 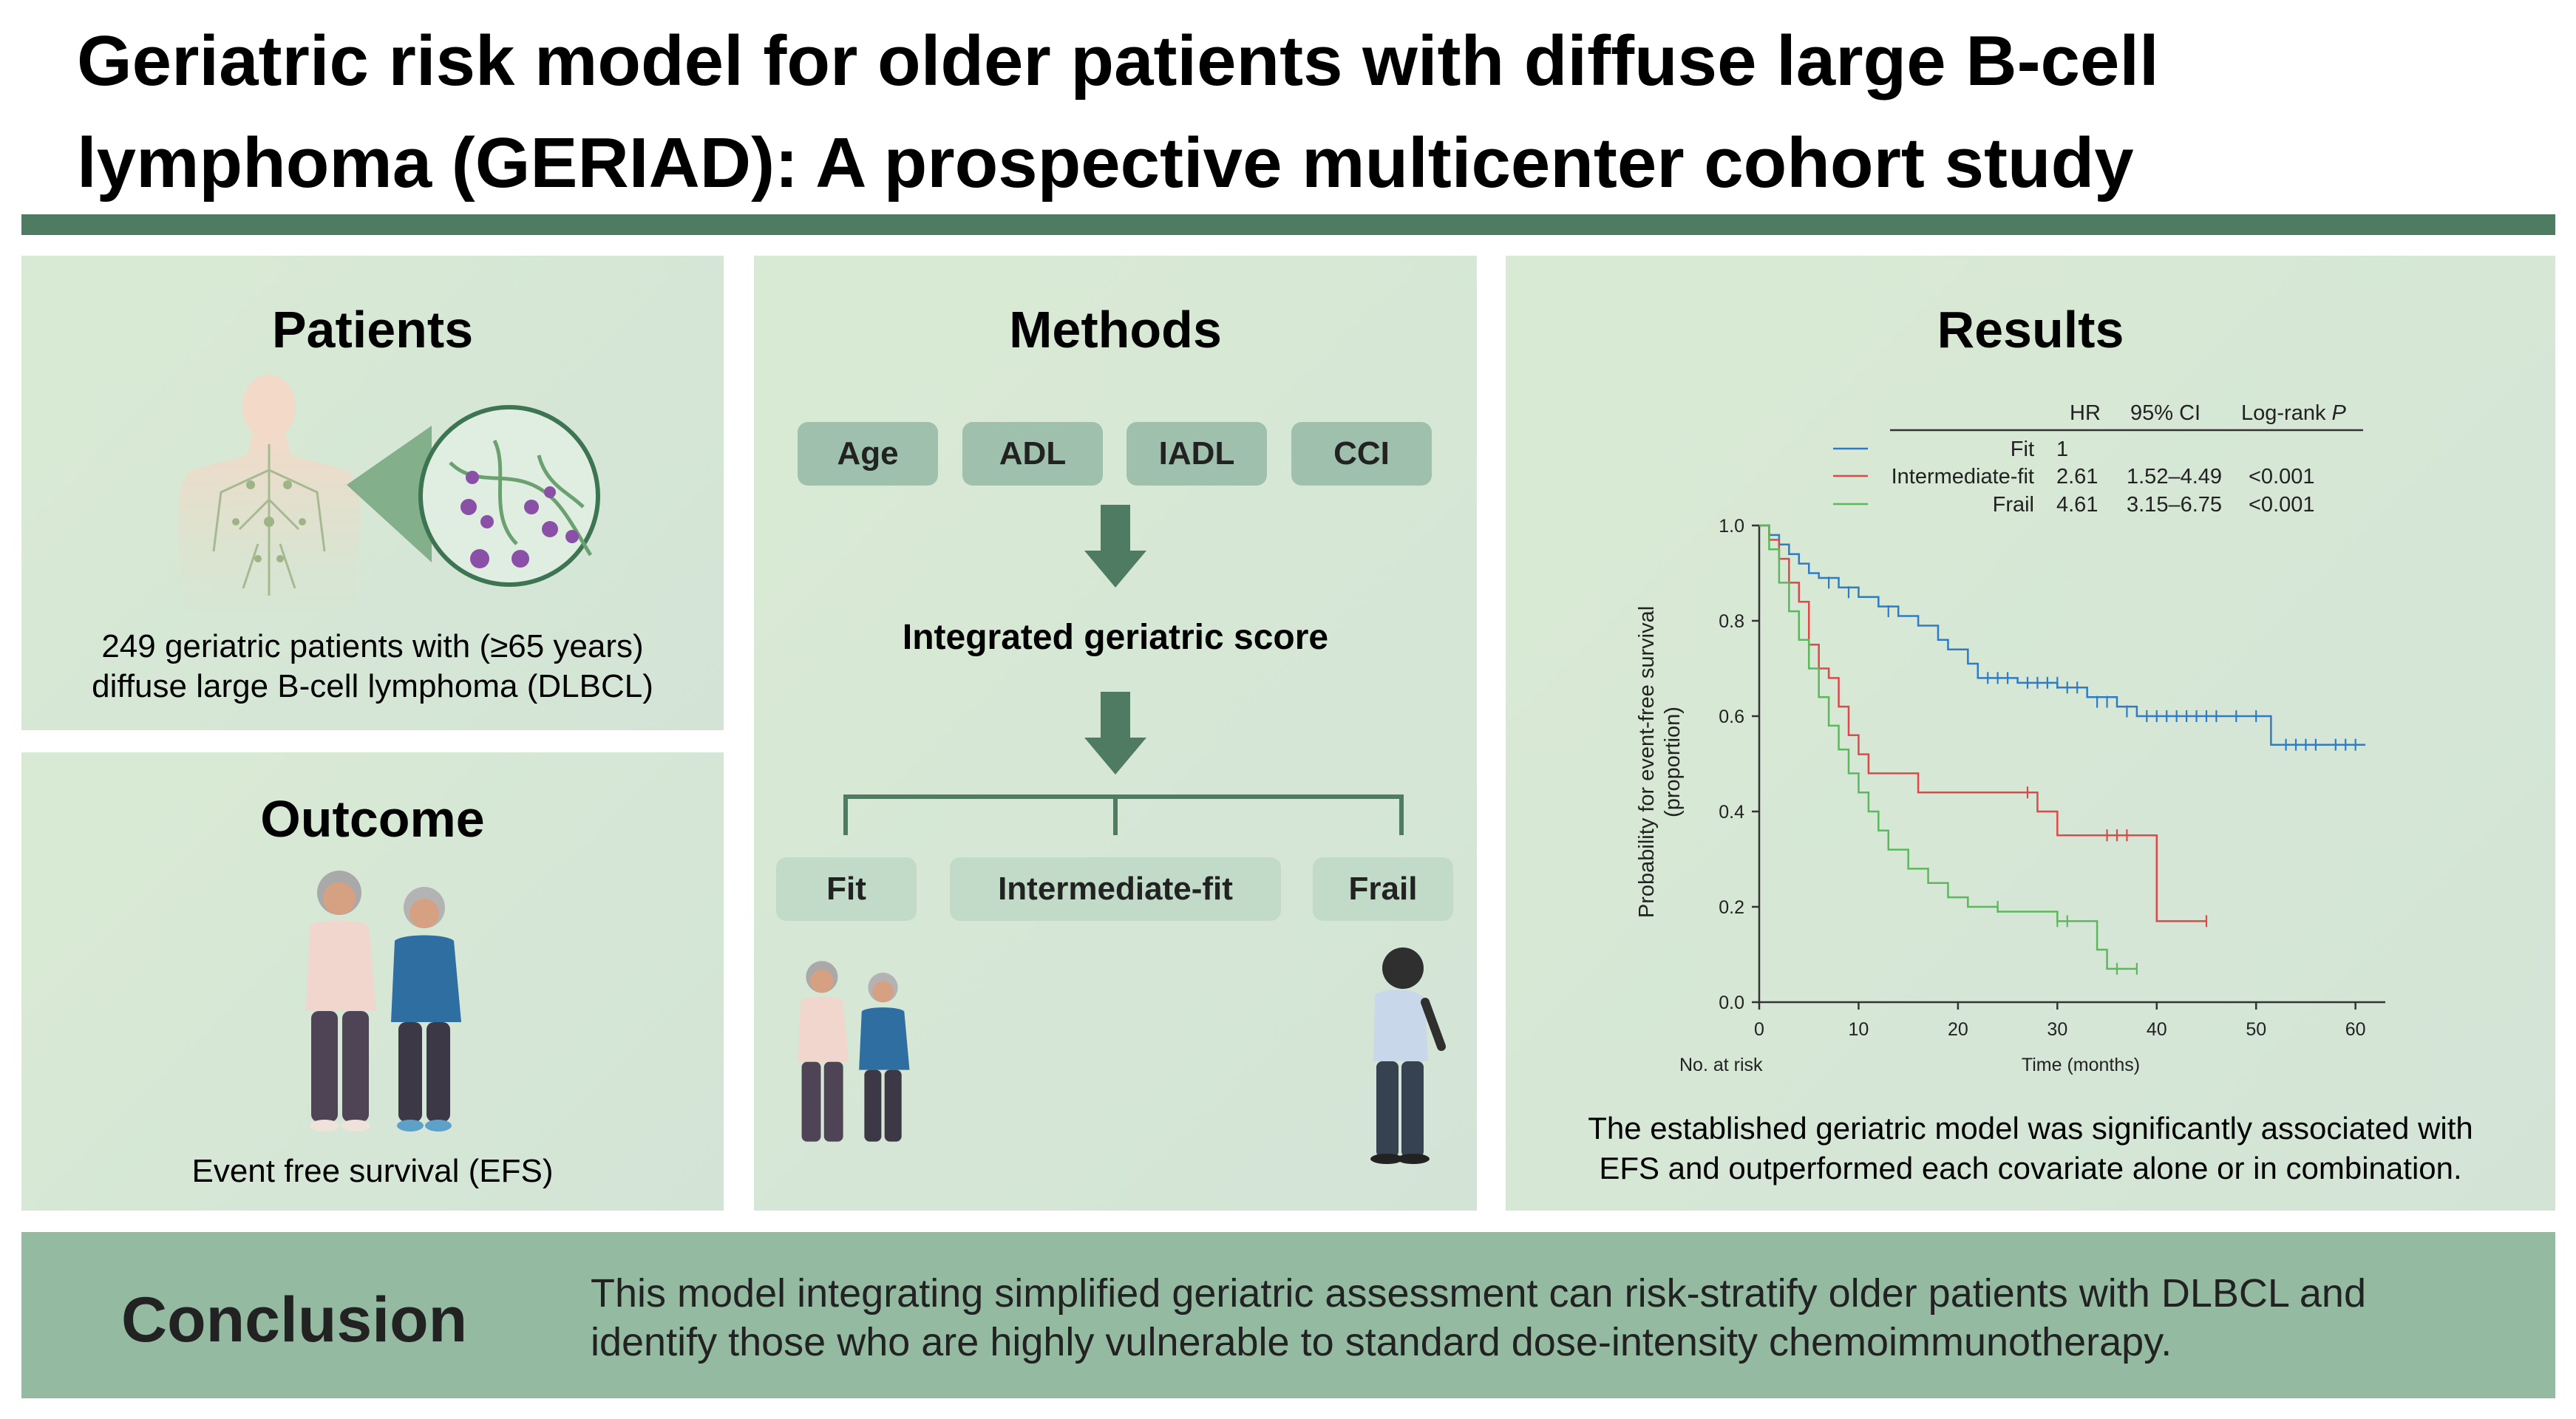 I want to click on at-risk-label: No. at risk, so click(x=1721, y=1065).